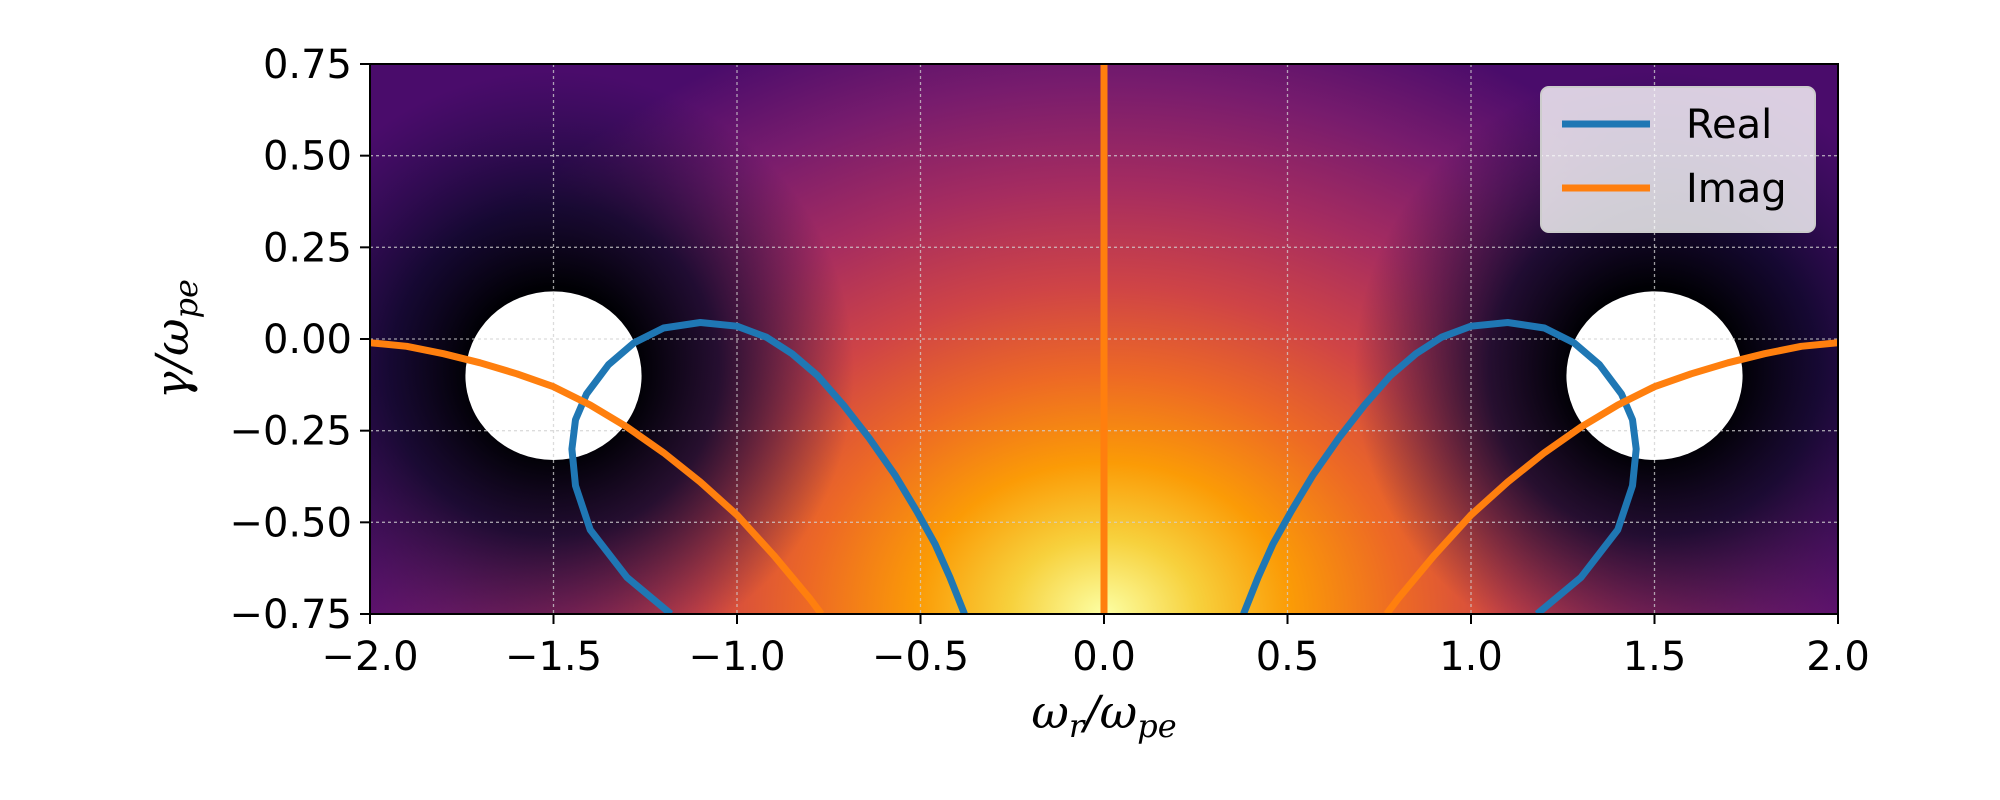 Image resolution: width=2000 pixels, height=800 pixels. I want to click on x-axis-label: ωr/ωpe, so click(1103, 715).